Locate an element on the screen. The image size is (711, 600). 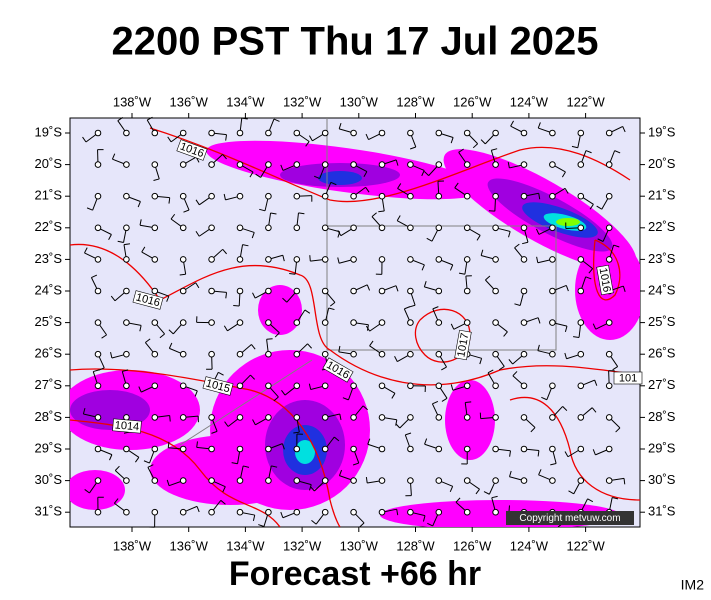
lon-label: 128˚W is located at coordinates (415, 101).